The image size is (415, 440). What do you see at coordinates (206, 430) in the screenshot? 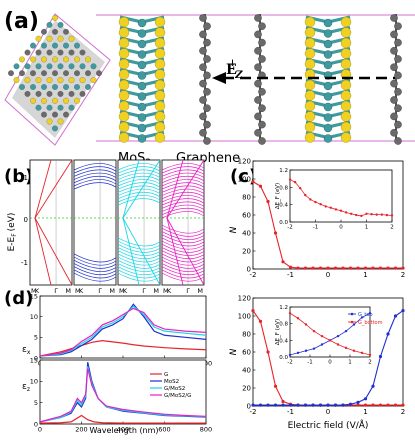
I see `x-tick-label: 800` at bounding box center [206, 430].